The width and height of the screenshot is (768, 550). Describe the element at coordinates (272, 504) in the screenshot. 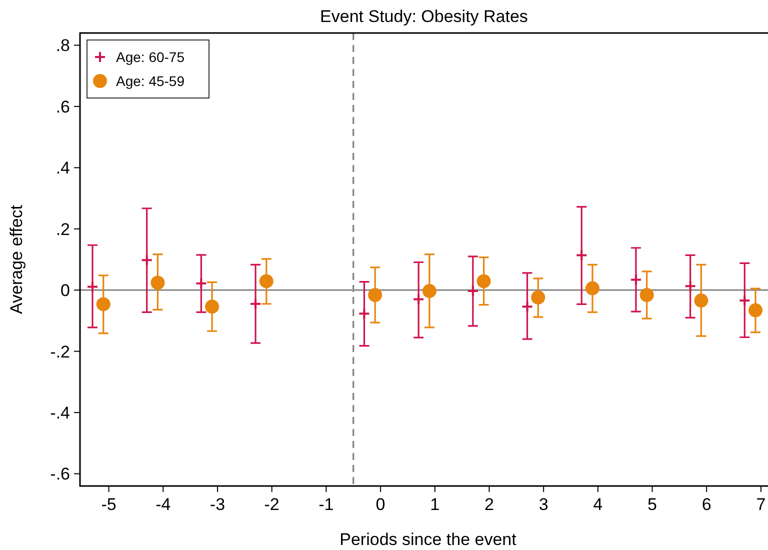

I see `x-tick-label: -2` at that location.